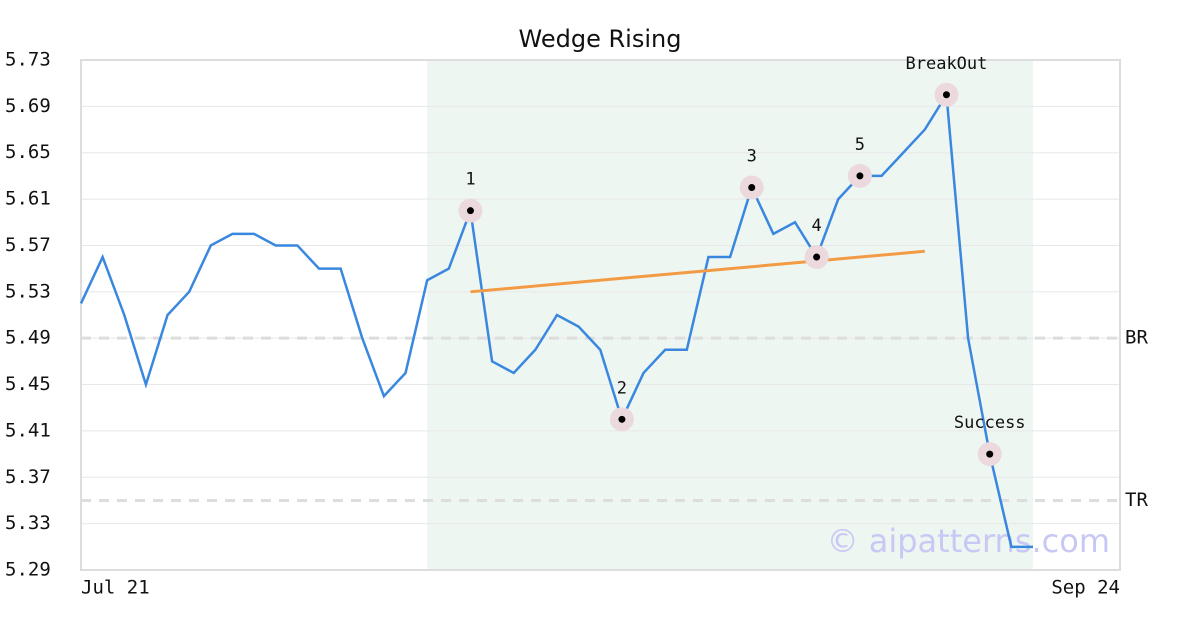 This screenshot has height=630, width=1200. Describe the element at coordinates (1085, 588) in the screenshot. I see `x-tick-label: Sep 24` at that location.